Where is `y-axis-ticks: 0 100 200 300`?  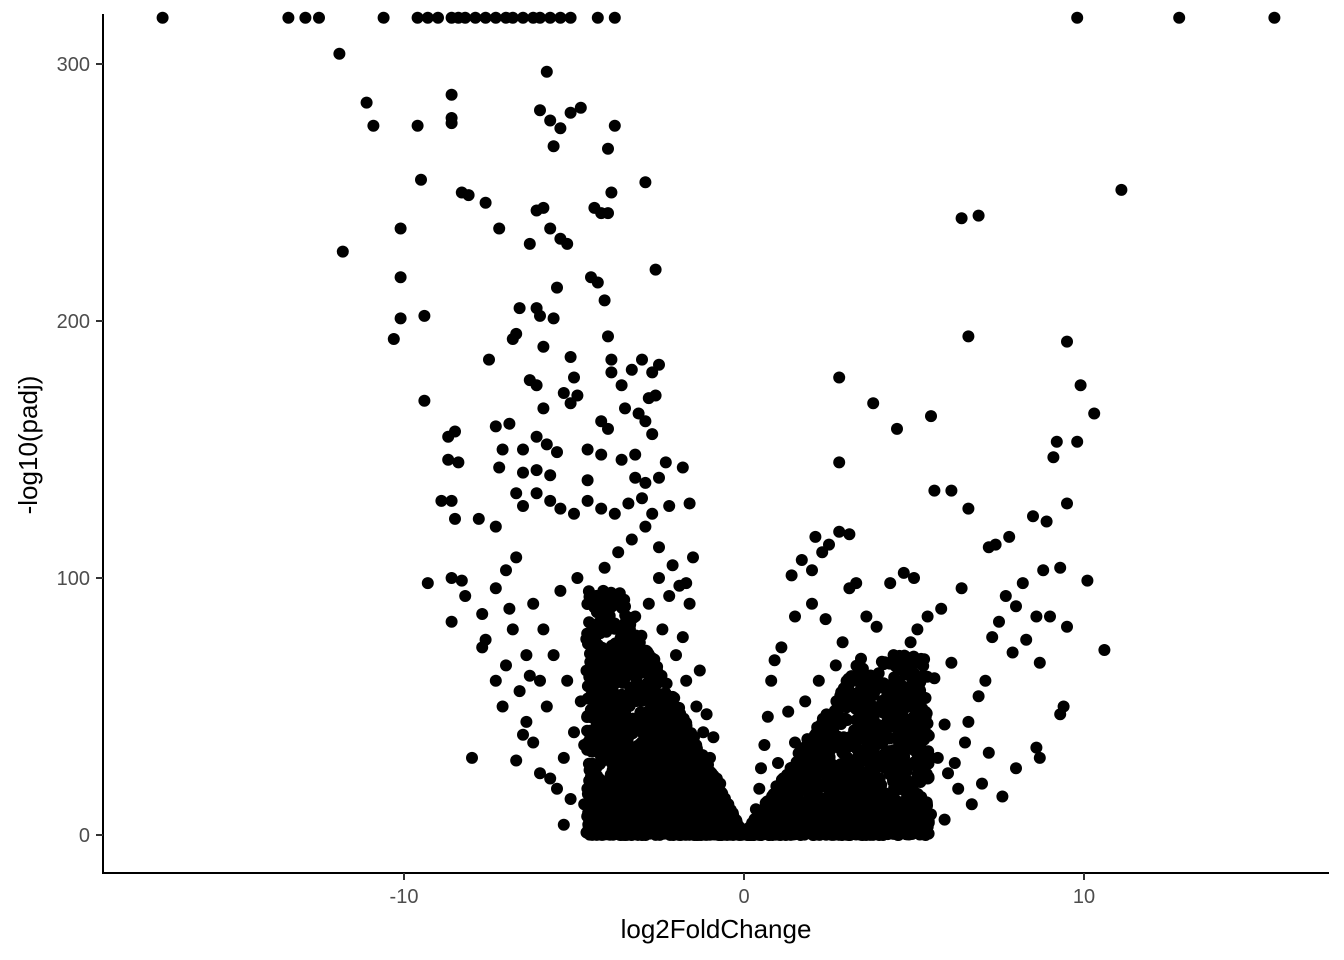
y-axis-ticks: 0 100 200 300 is located at coordinates (80, 450).